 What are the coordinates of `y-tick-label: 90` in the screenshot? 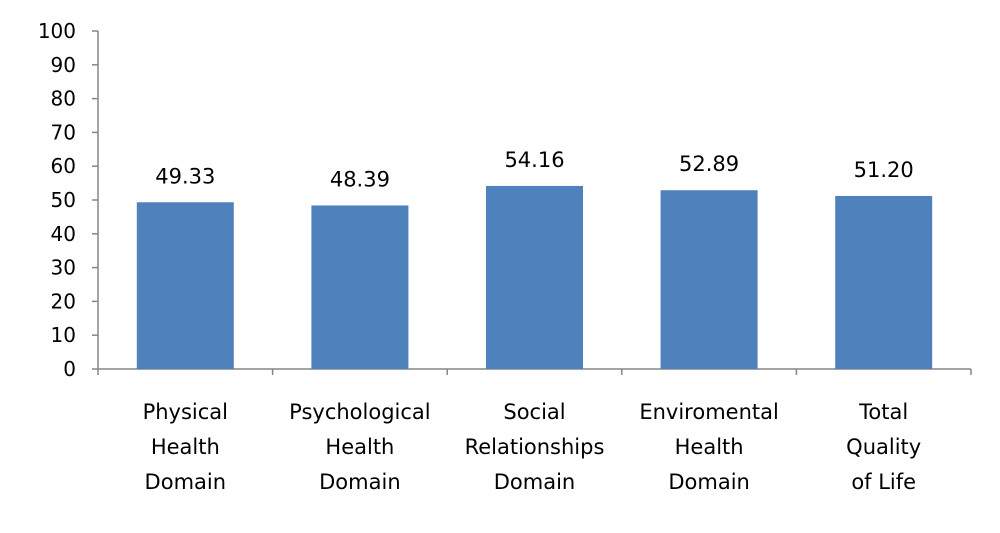 It's located at (63, 65).